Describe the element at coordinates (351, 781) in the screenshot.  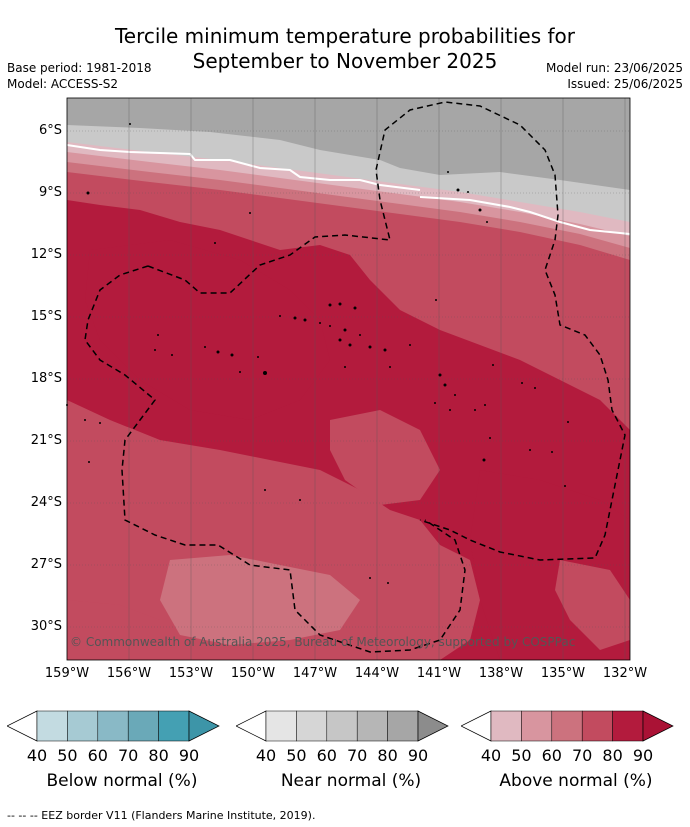
I see `legend-caption: Near normal (%)` at that location.